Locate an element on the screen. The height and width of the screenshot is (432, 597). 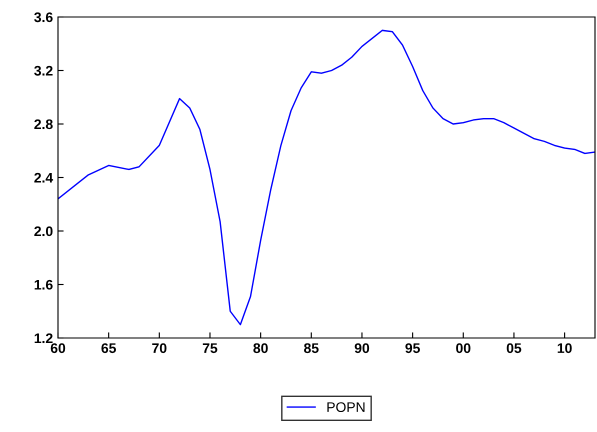
x-tick-label: 05 is located at coordinates (514, 348).